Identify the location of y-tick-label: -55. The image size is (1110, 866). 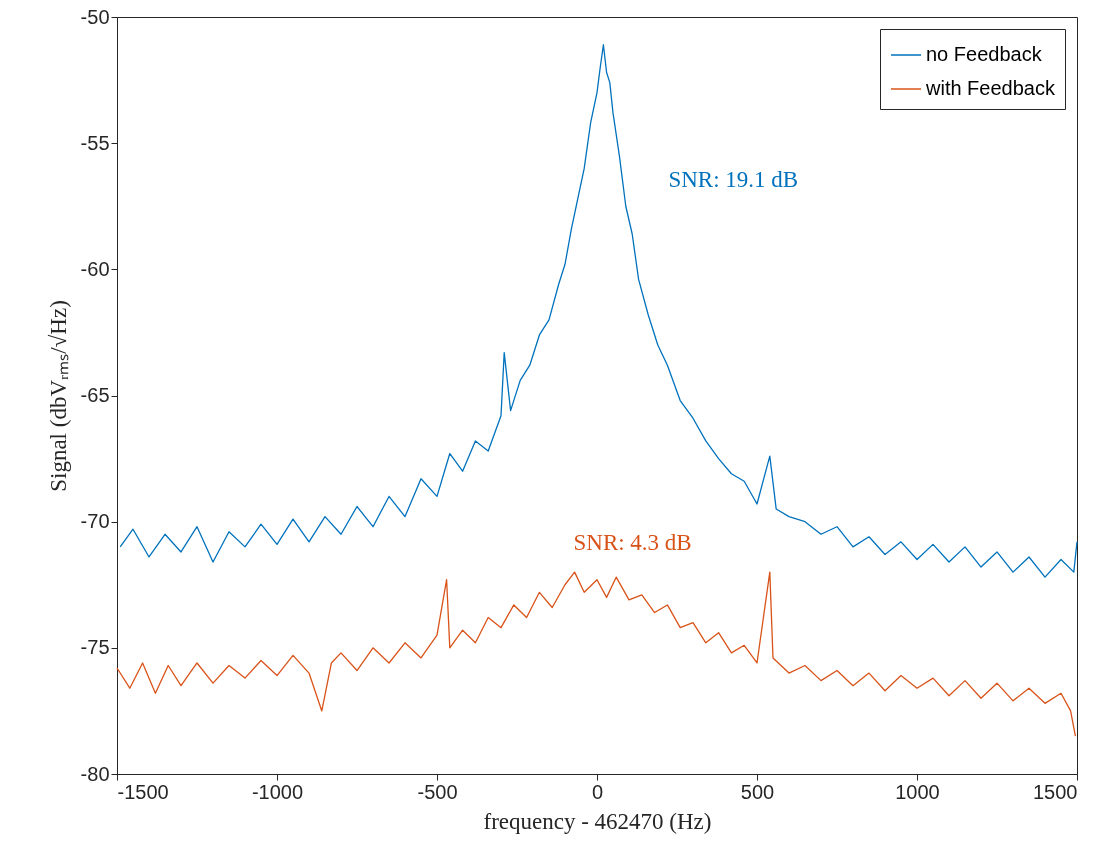
(95, 142).